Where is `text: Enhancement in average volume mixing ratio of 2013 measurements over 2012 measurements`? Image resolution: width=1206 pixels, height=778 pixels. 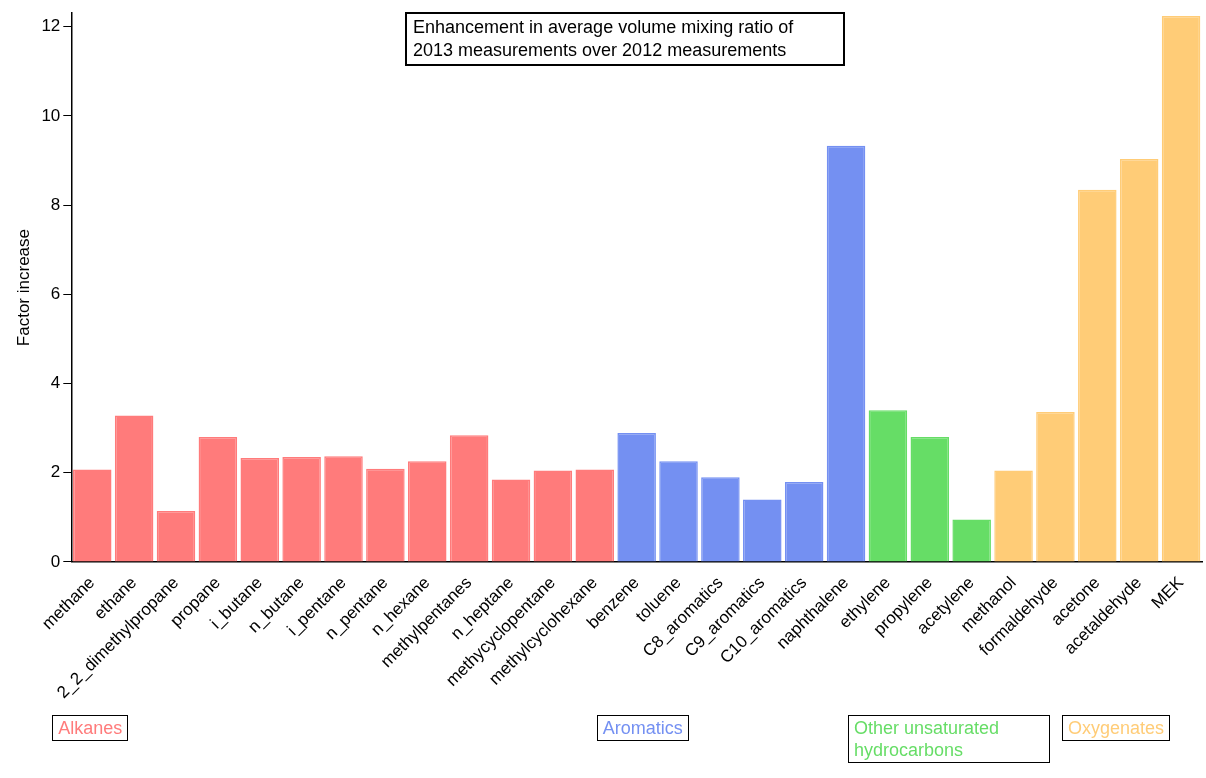 text: Enhancement in average volume mixing ratio of 2013 measurements over 2012 measurements is located at coordinates (625, 39).